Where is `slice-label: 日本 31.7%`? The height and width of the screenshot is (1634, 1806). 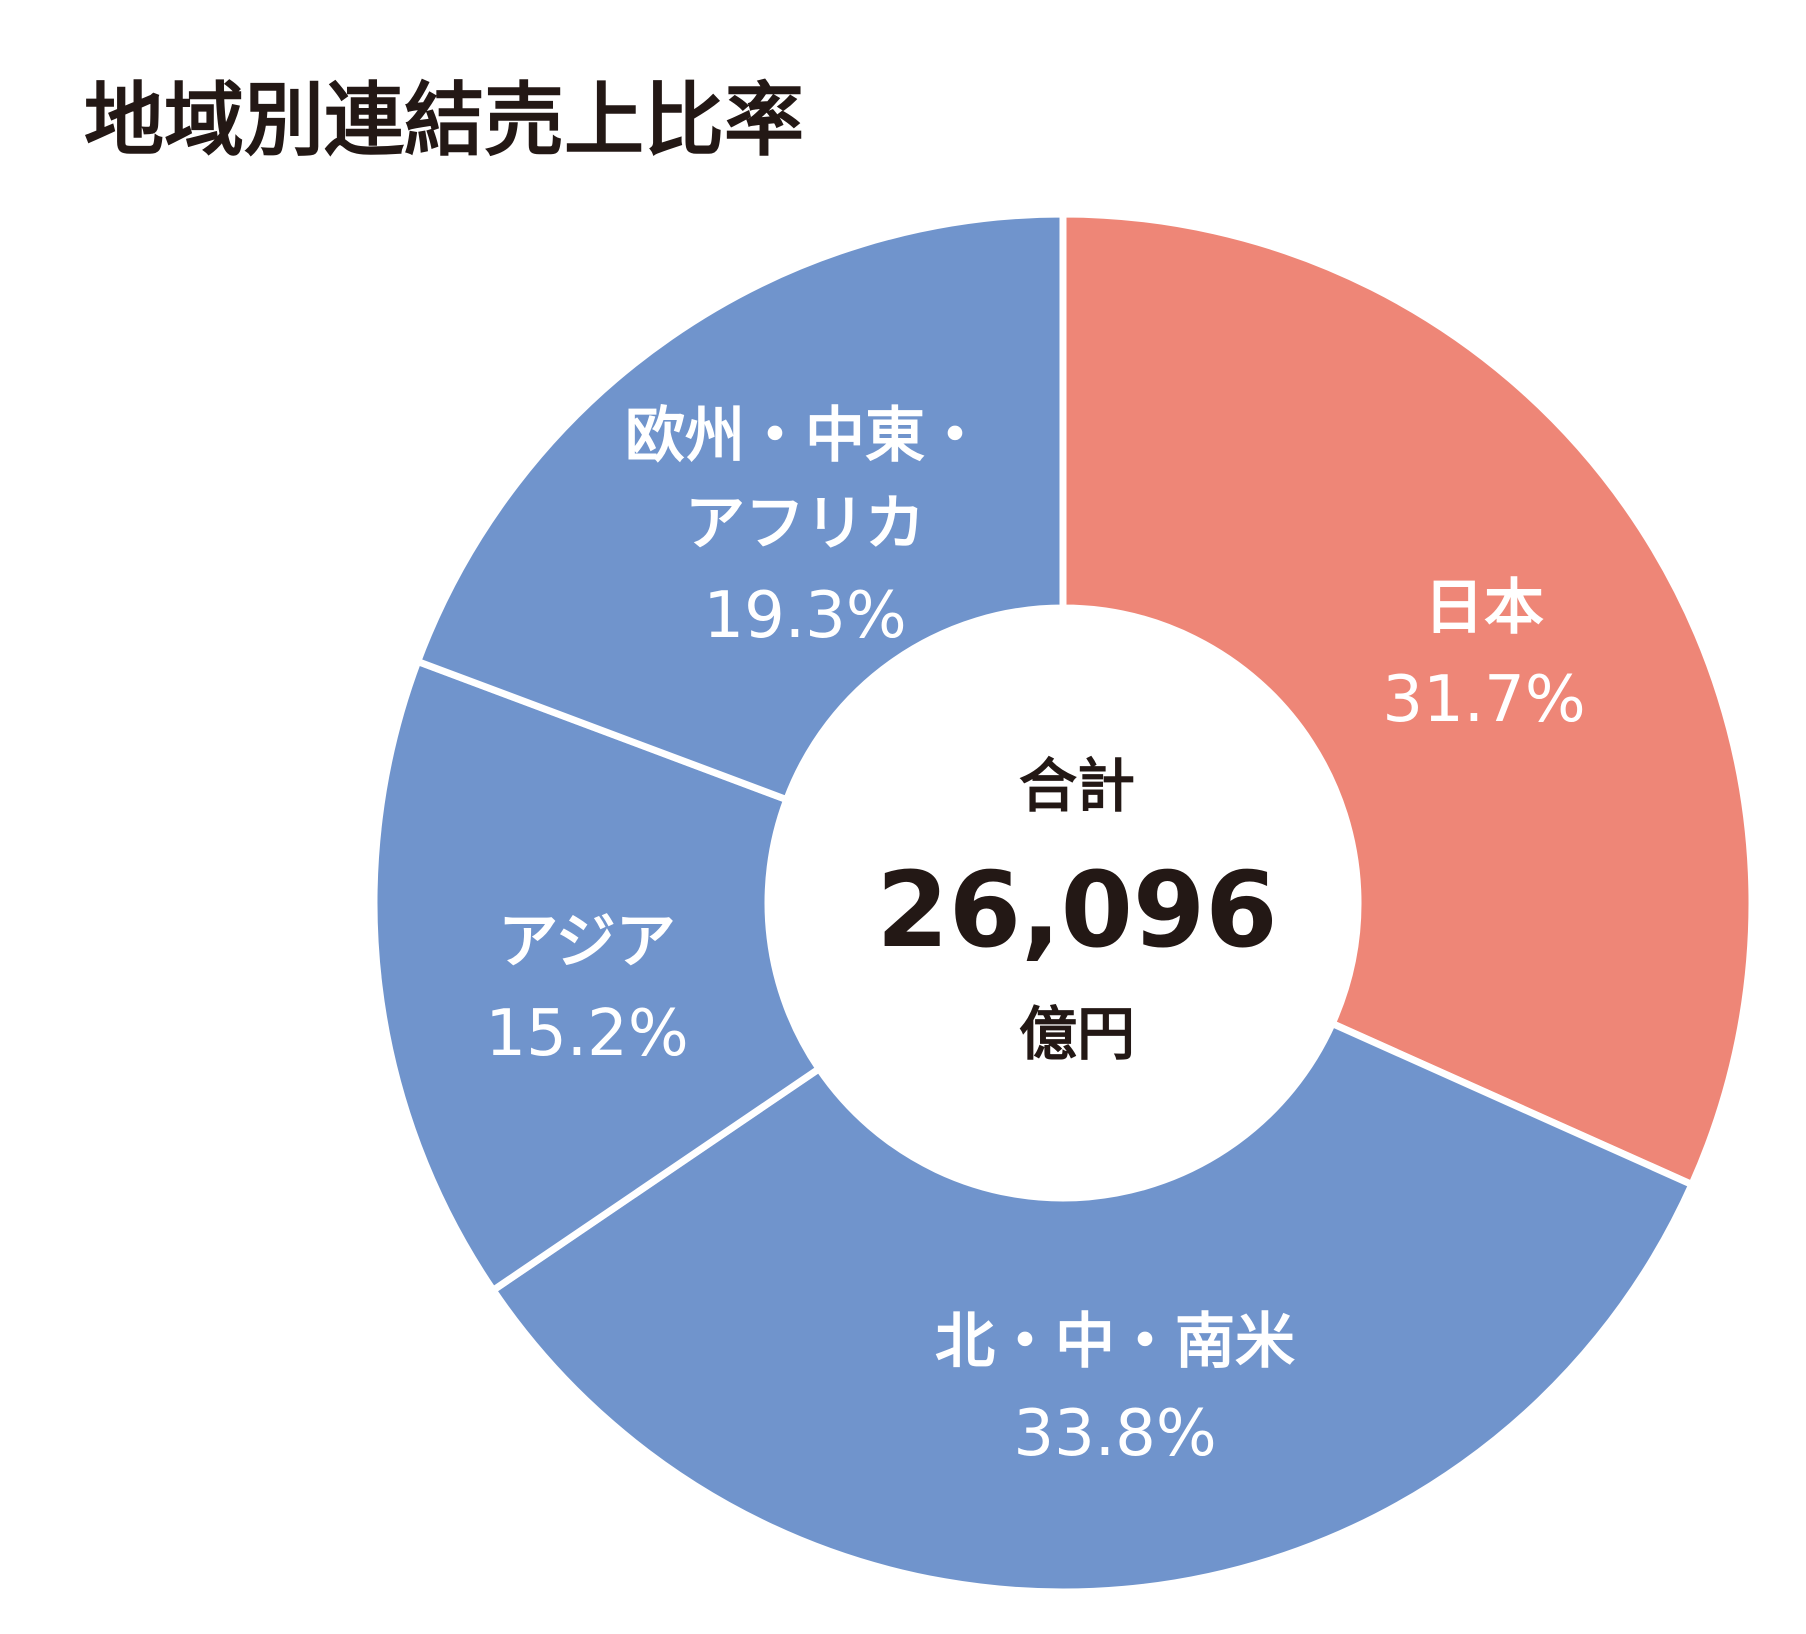 slice-label: 日本 31.7% is located at coordinates (1483, 656).